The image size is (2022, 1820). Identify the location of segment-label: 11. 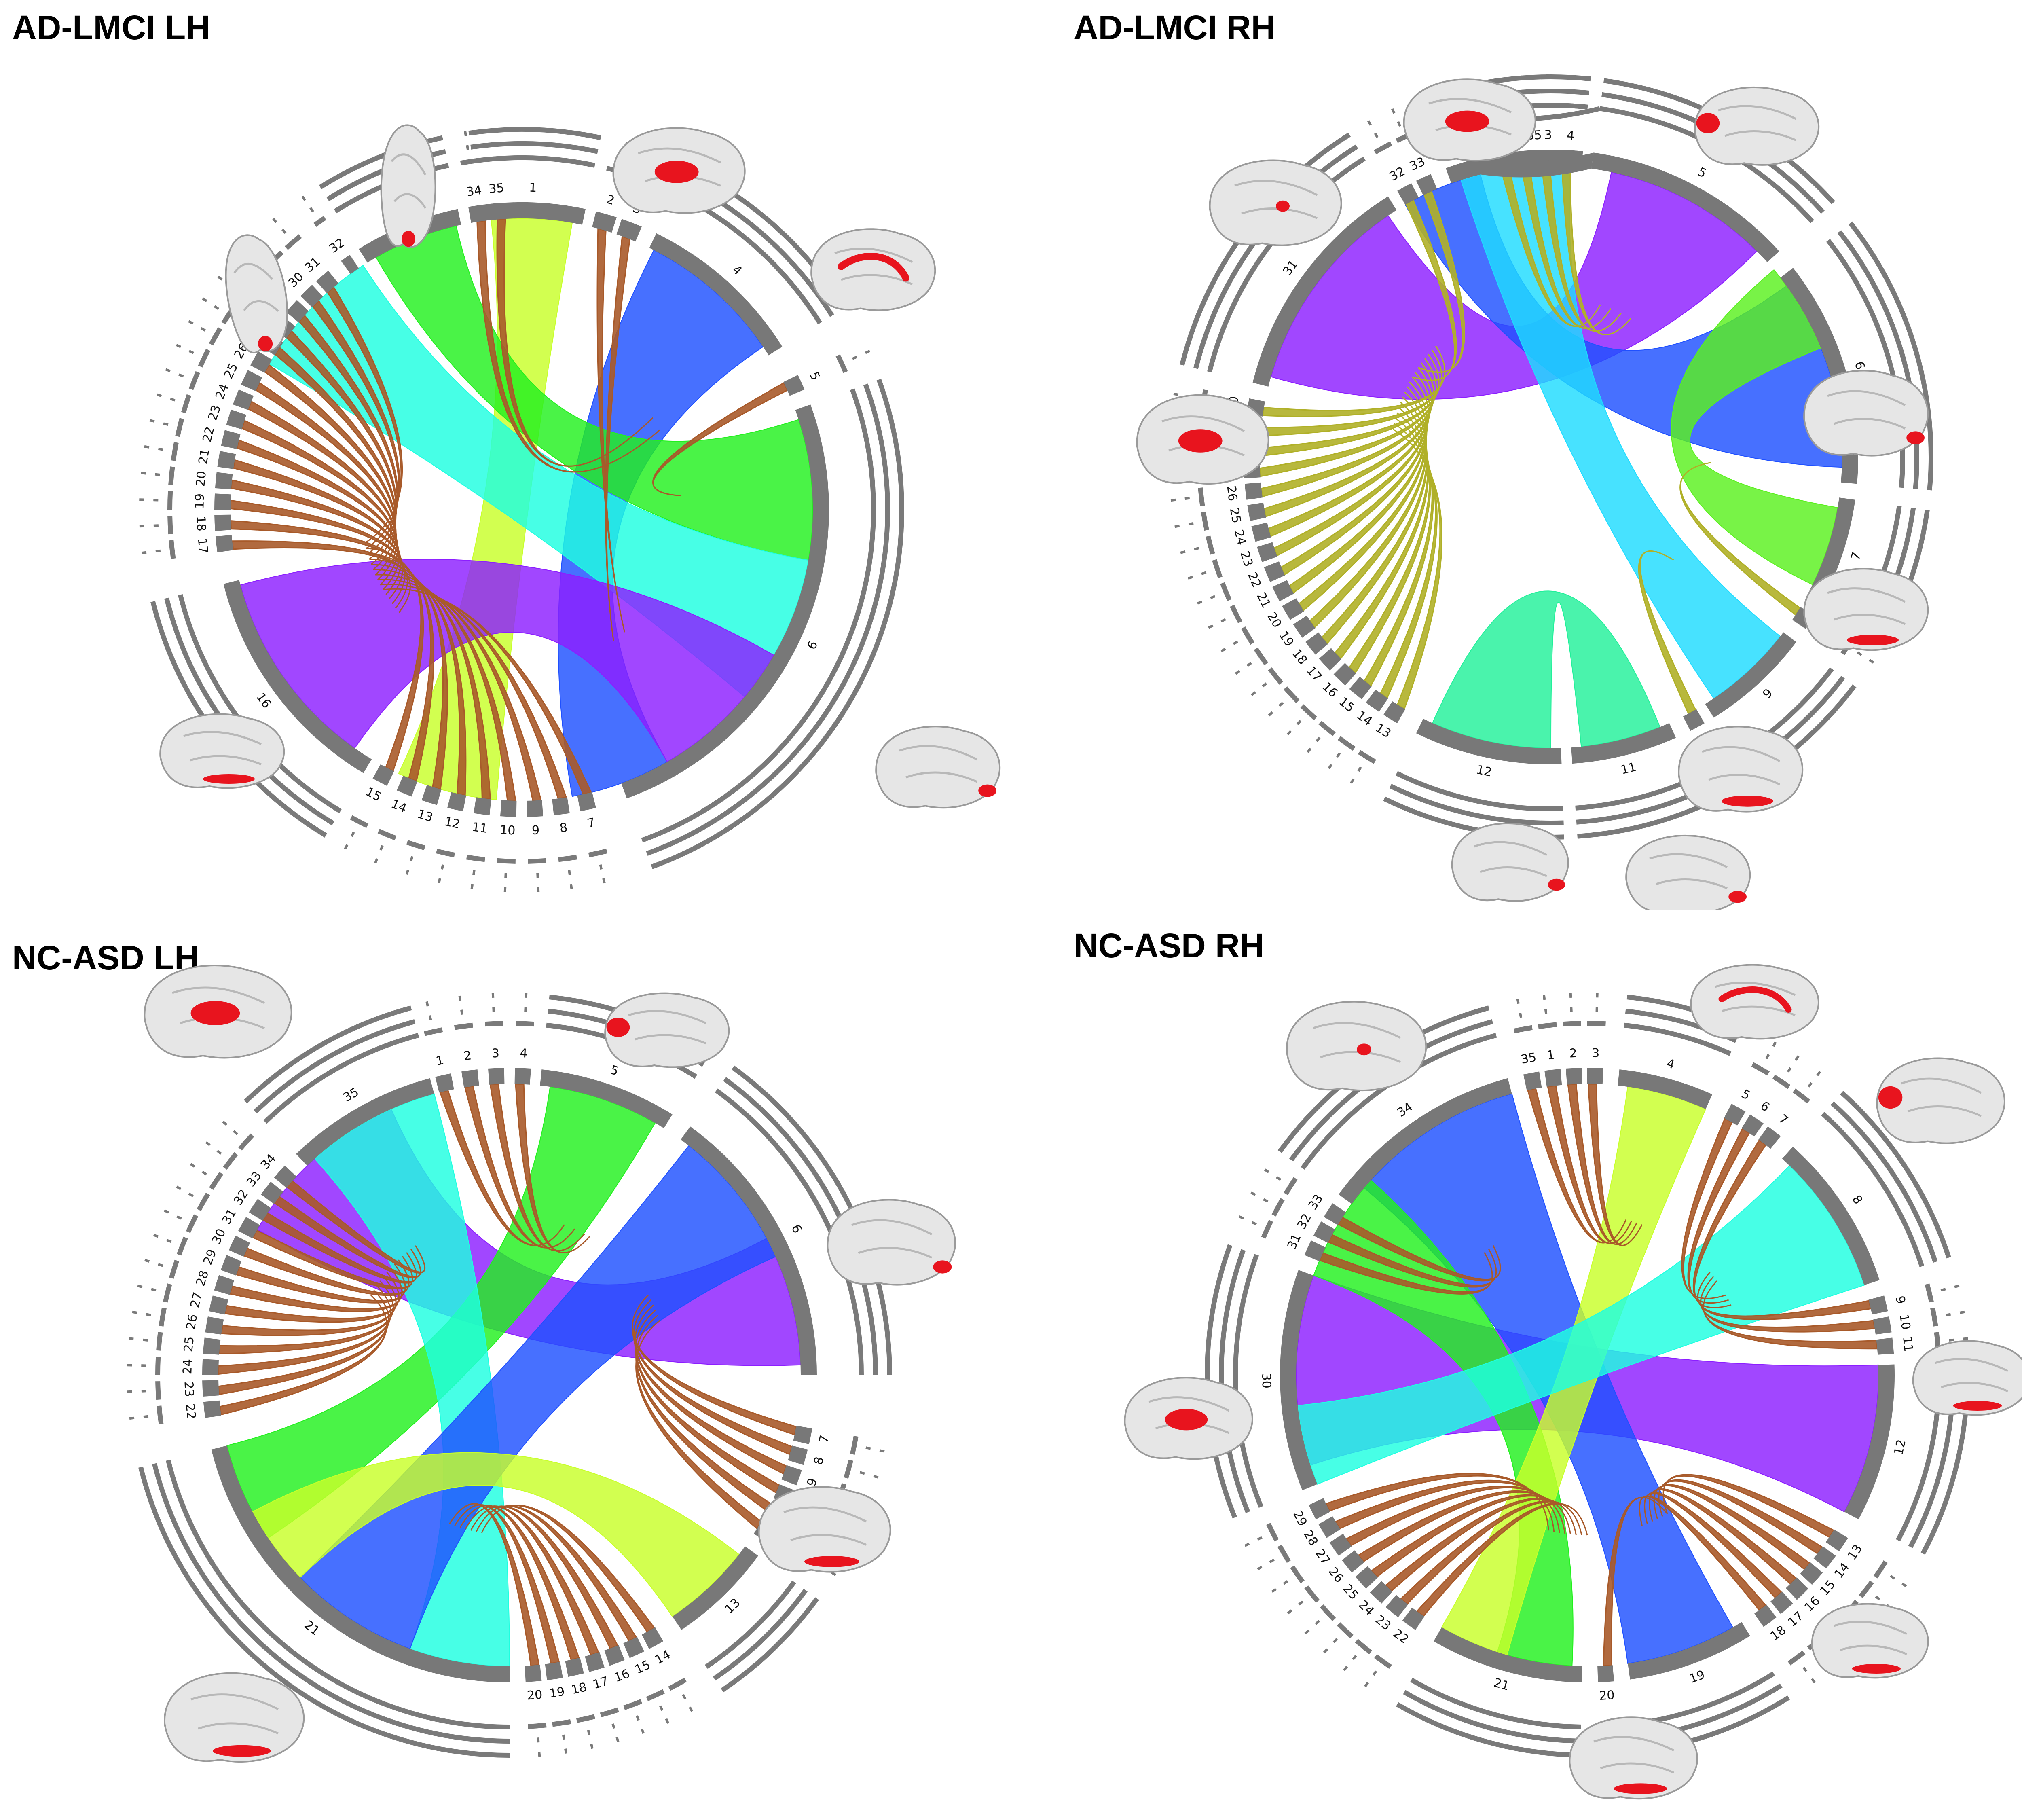
(1907, 1344).